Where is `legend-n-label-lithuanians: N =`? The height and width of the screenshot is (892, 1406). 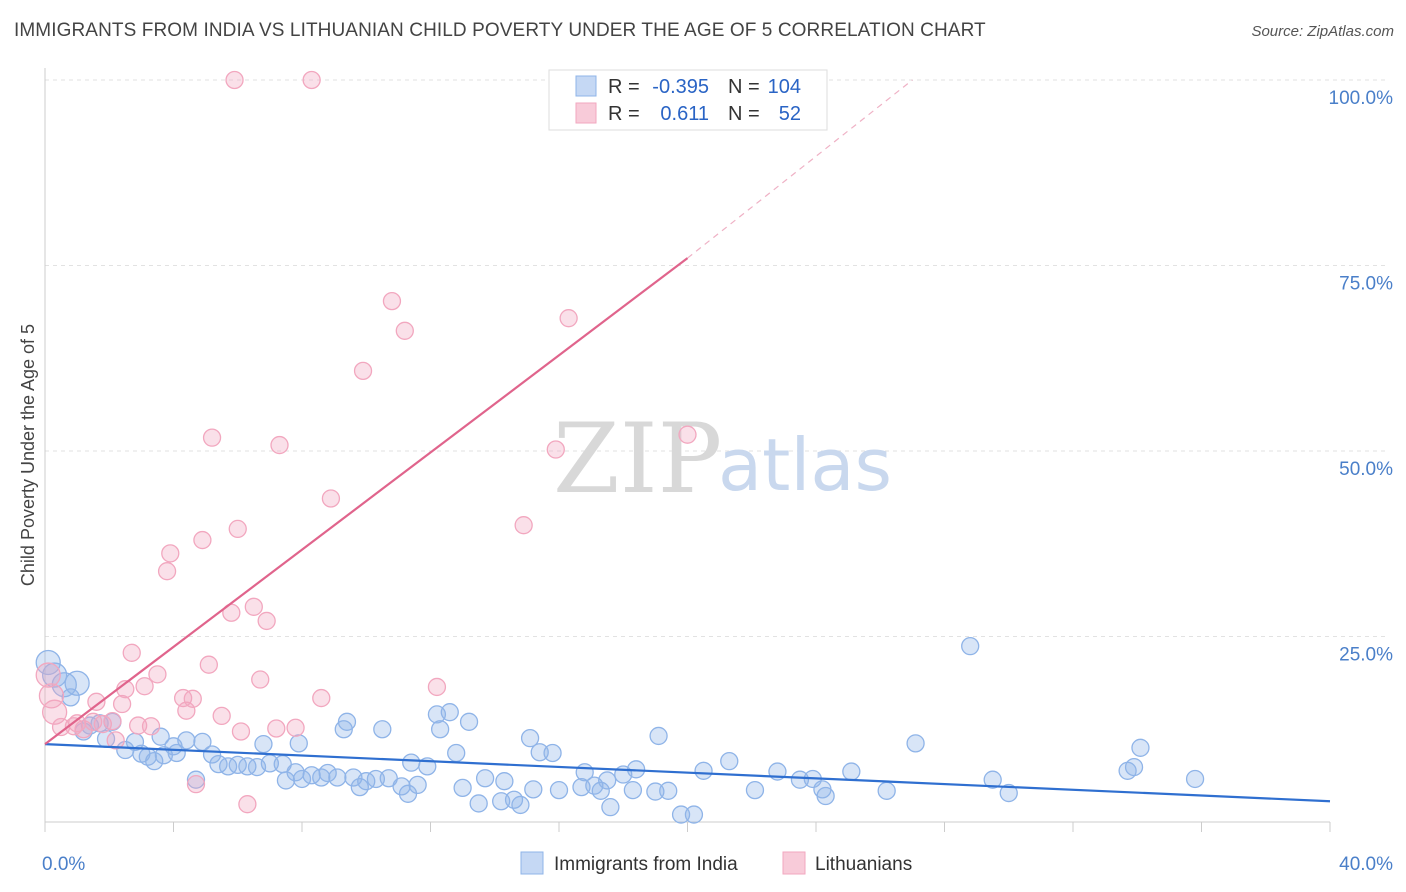
legend-n-label-lithuanians: N = is located at coordinates (744, 114).